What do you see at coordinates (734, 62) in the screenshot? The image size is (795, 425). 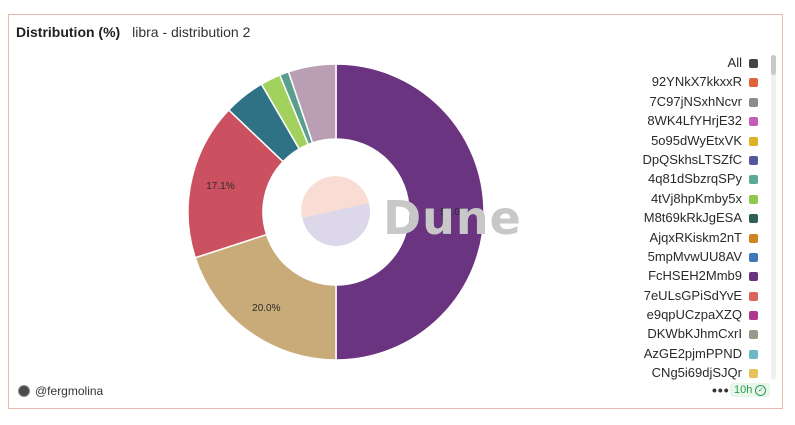 I see `legend-item-label: All` at bounding box center [734, 62].